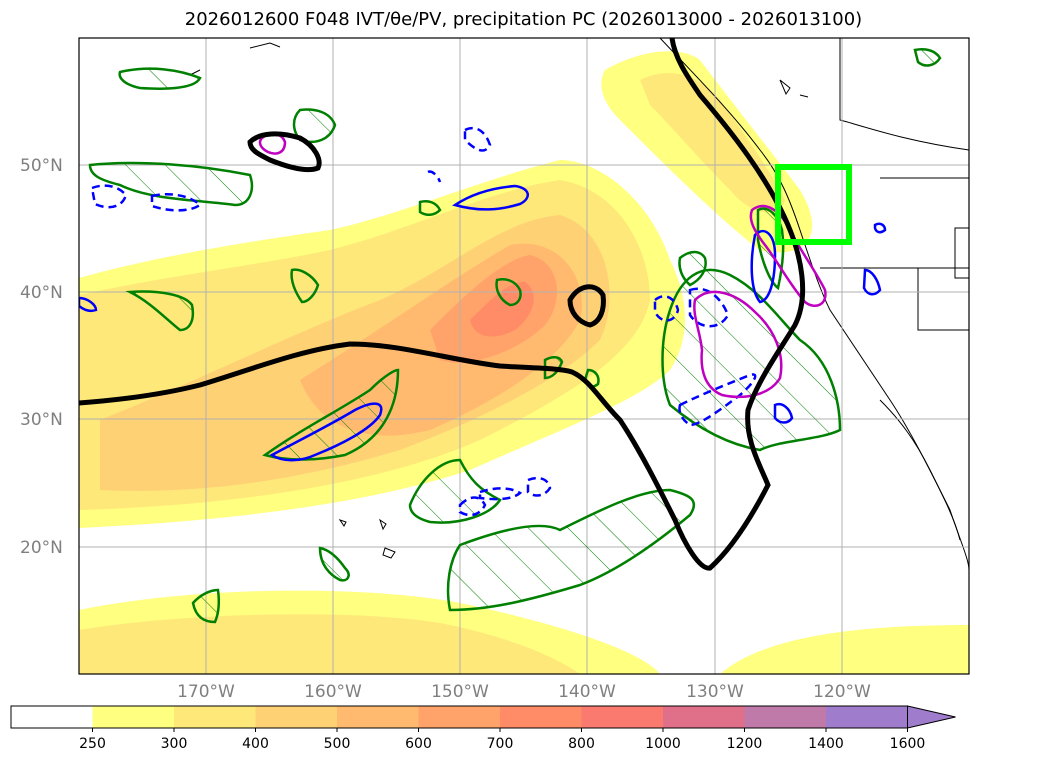 Image resolution: width=1047 pixels, height=767 pixels. I want to click on colorbar-tick-label: 500, so click(337, 744).